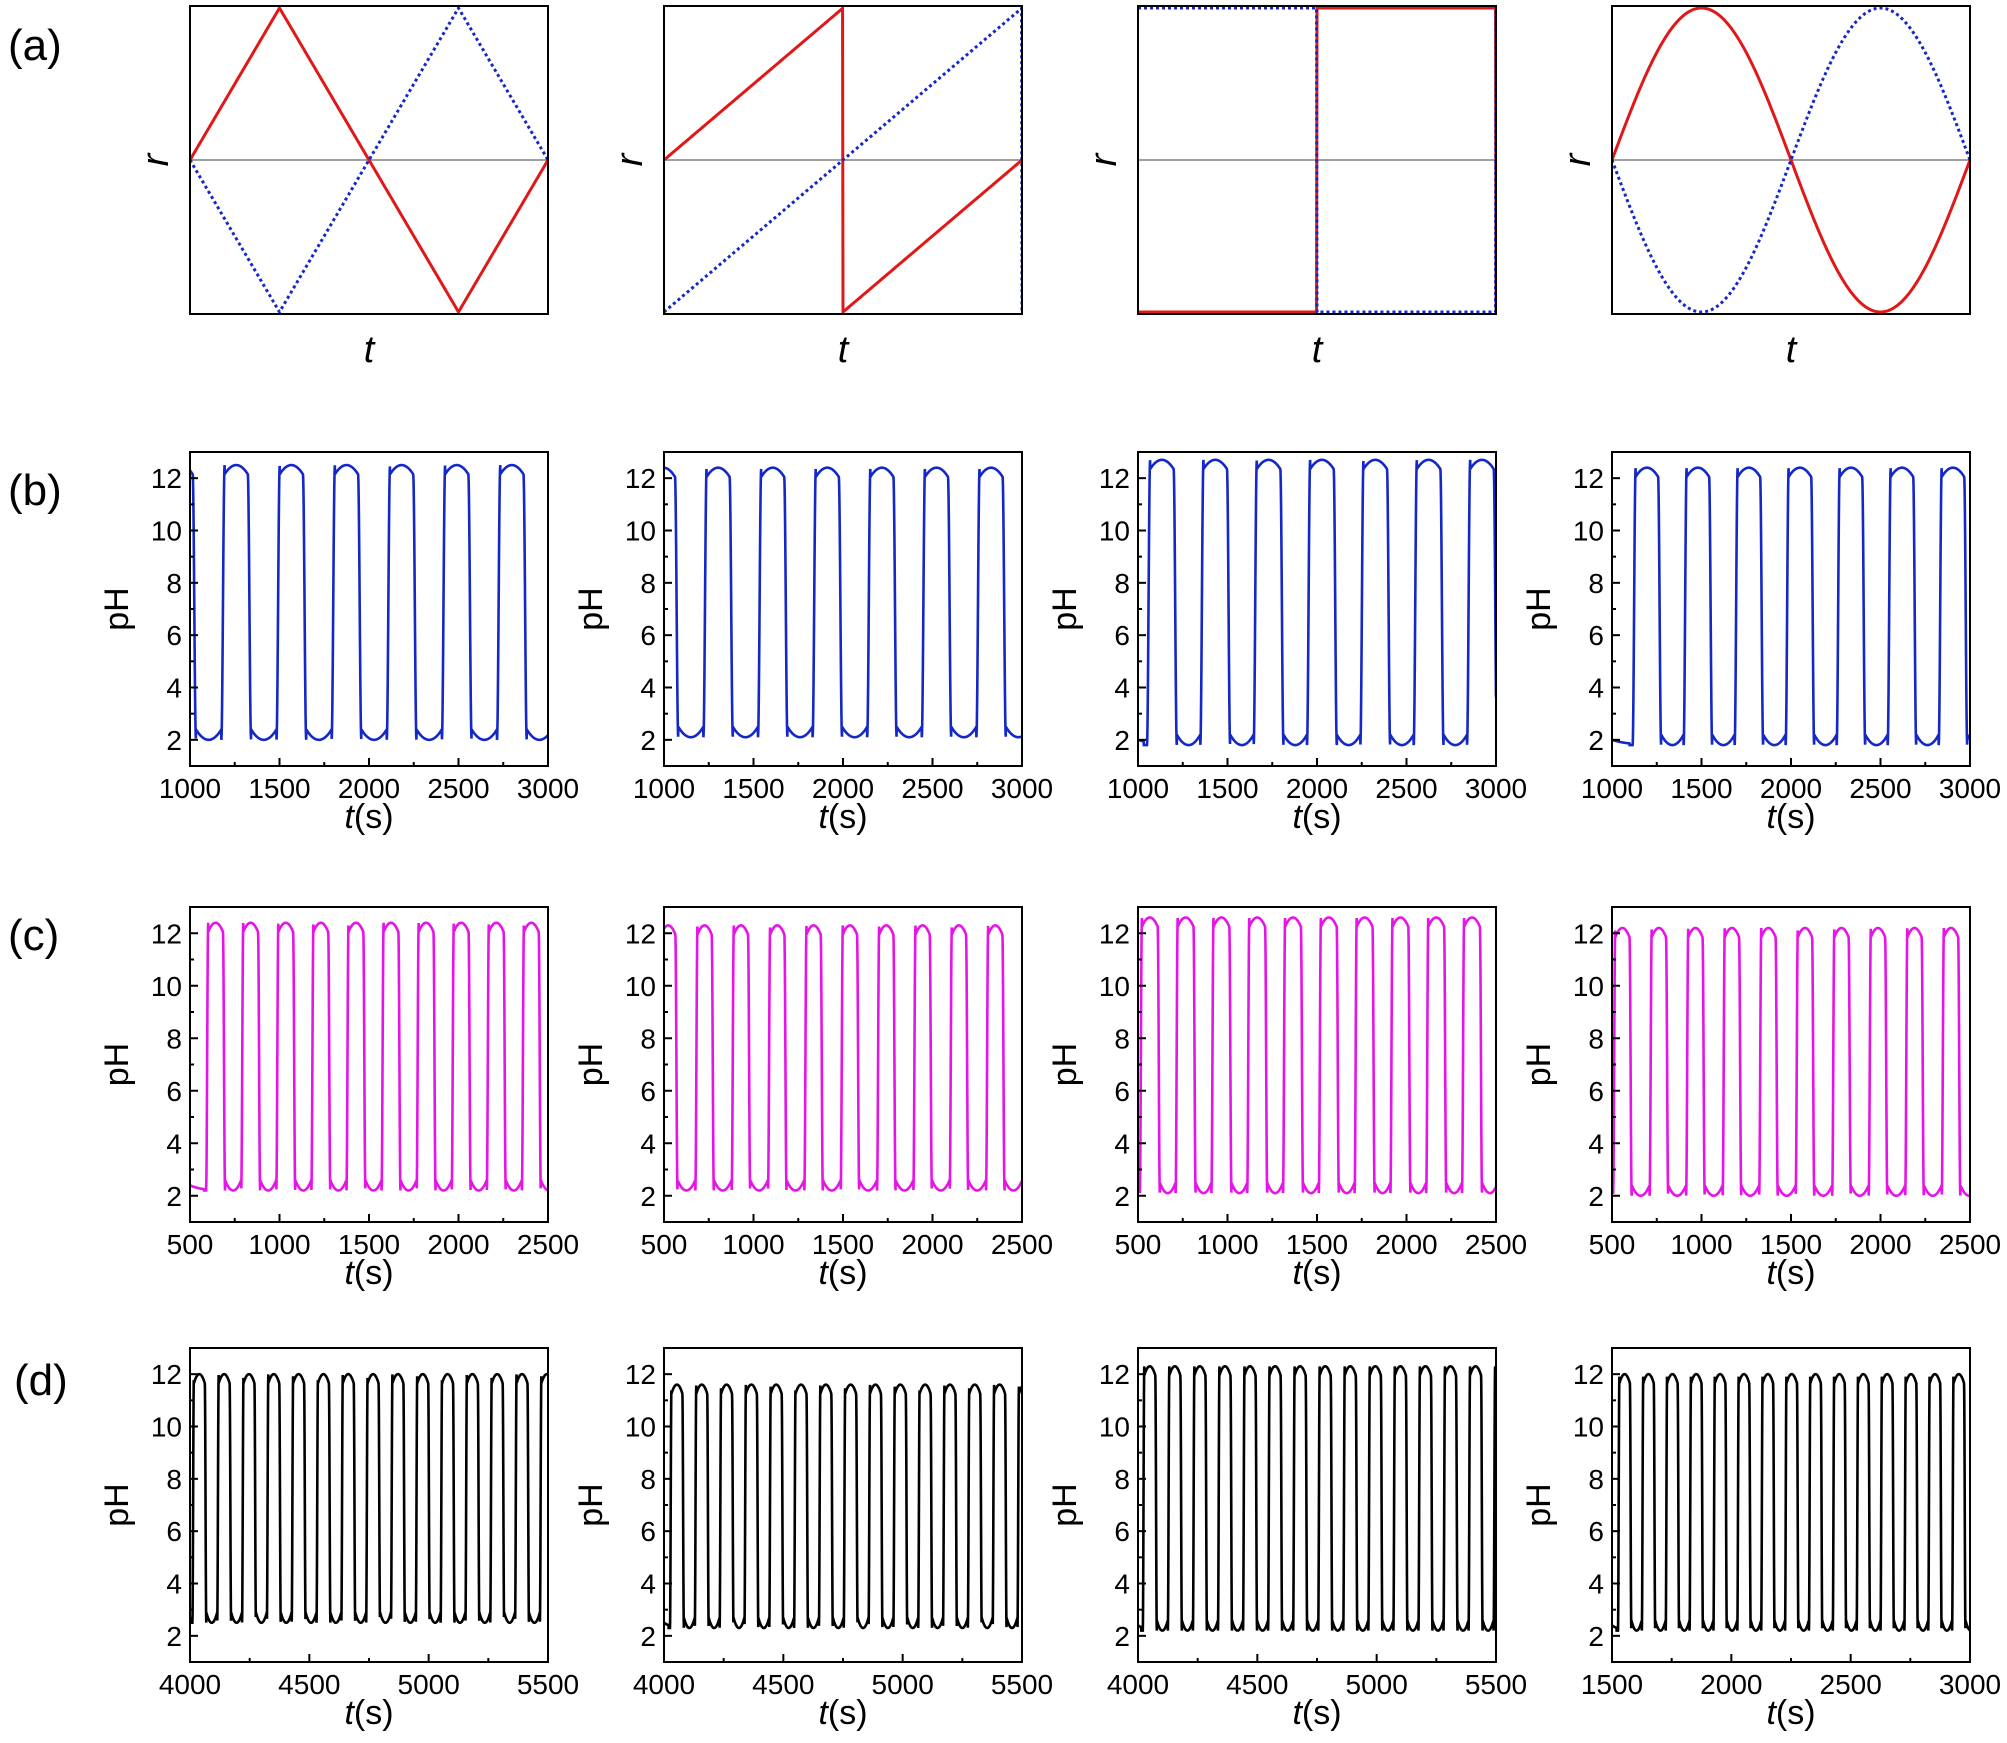 The image size is (2007, 1743). I want to click on chart-panel-d1: 4000 4500 5000 5500 2 4 6 8 10 12 t(s) pH, so click(338, 1539).